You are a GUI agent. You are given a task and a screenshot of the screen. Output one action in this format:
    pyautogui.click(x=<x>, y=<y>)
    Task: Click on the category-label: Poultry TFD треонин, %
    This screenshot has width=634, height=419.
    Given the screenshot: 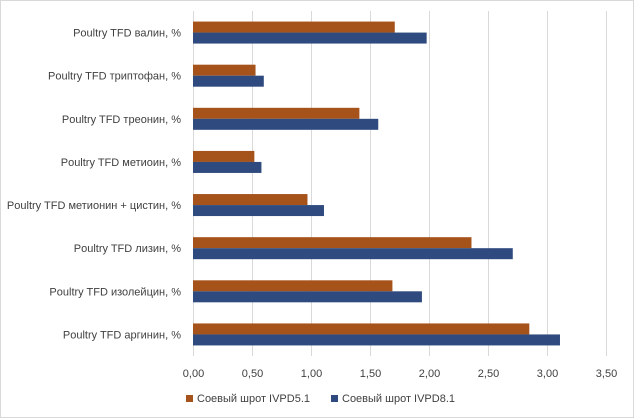 What is the action you would take?
    pyautogui.click(x=121, y=120)
    